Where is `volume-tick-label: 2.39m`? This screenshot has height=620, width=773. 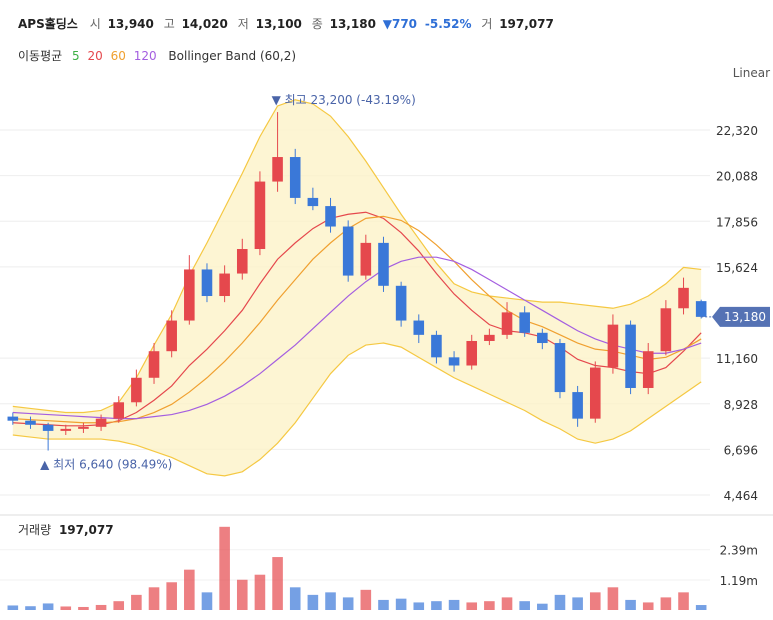 volume-tick-label: 2.39m is located at coordinates (739, 551).